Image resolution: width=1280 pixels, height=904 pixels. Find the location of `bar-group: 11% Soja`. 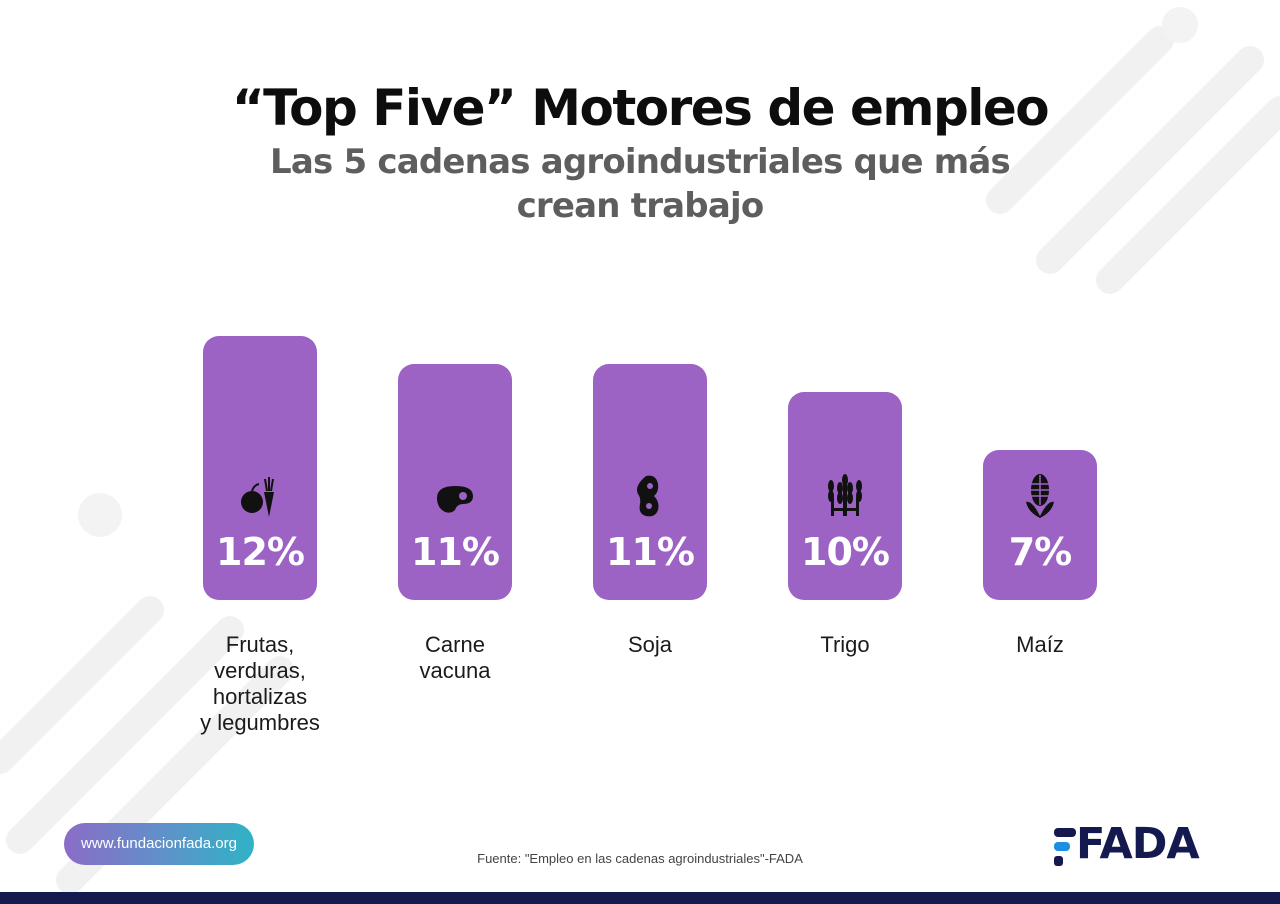

bar-group: 11% Soja is located at coordinates (650, 530).